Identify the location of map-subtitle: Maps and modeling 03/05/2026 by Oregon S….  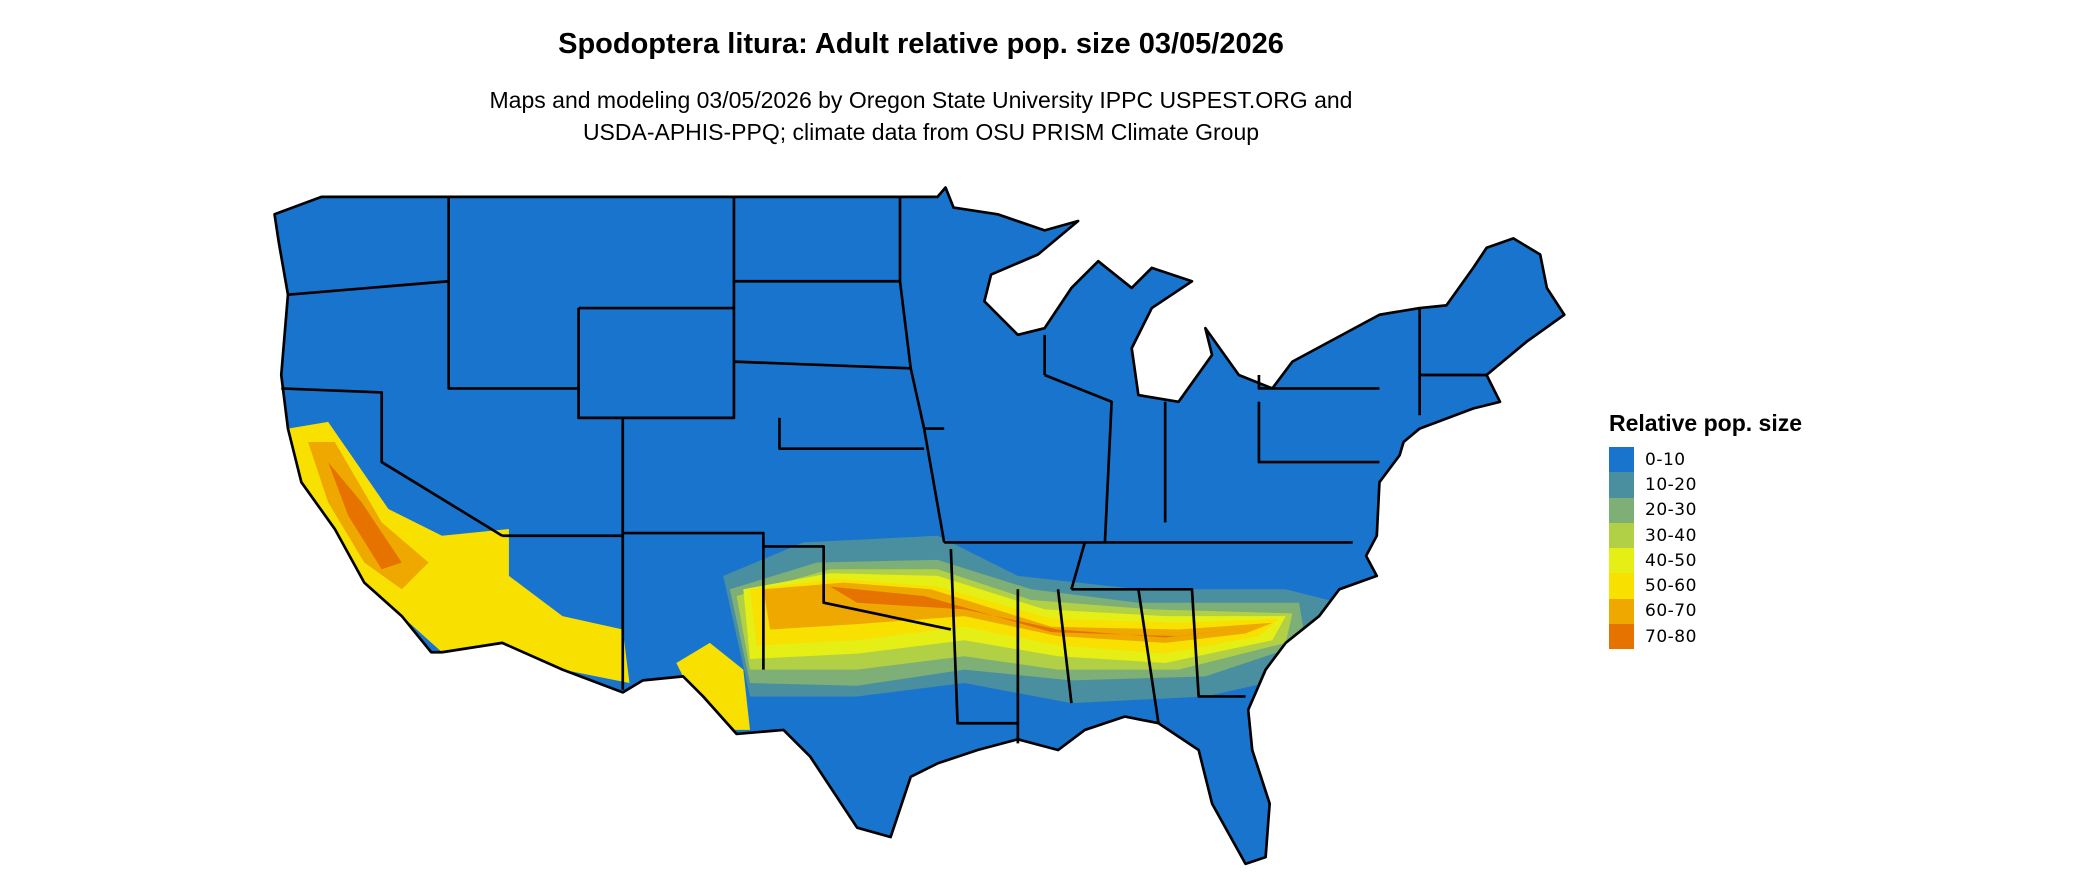
(921, 116).